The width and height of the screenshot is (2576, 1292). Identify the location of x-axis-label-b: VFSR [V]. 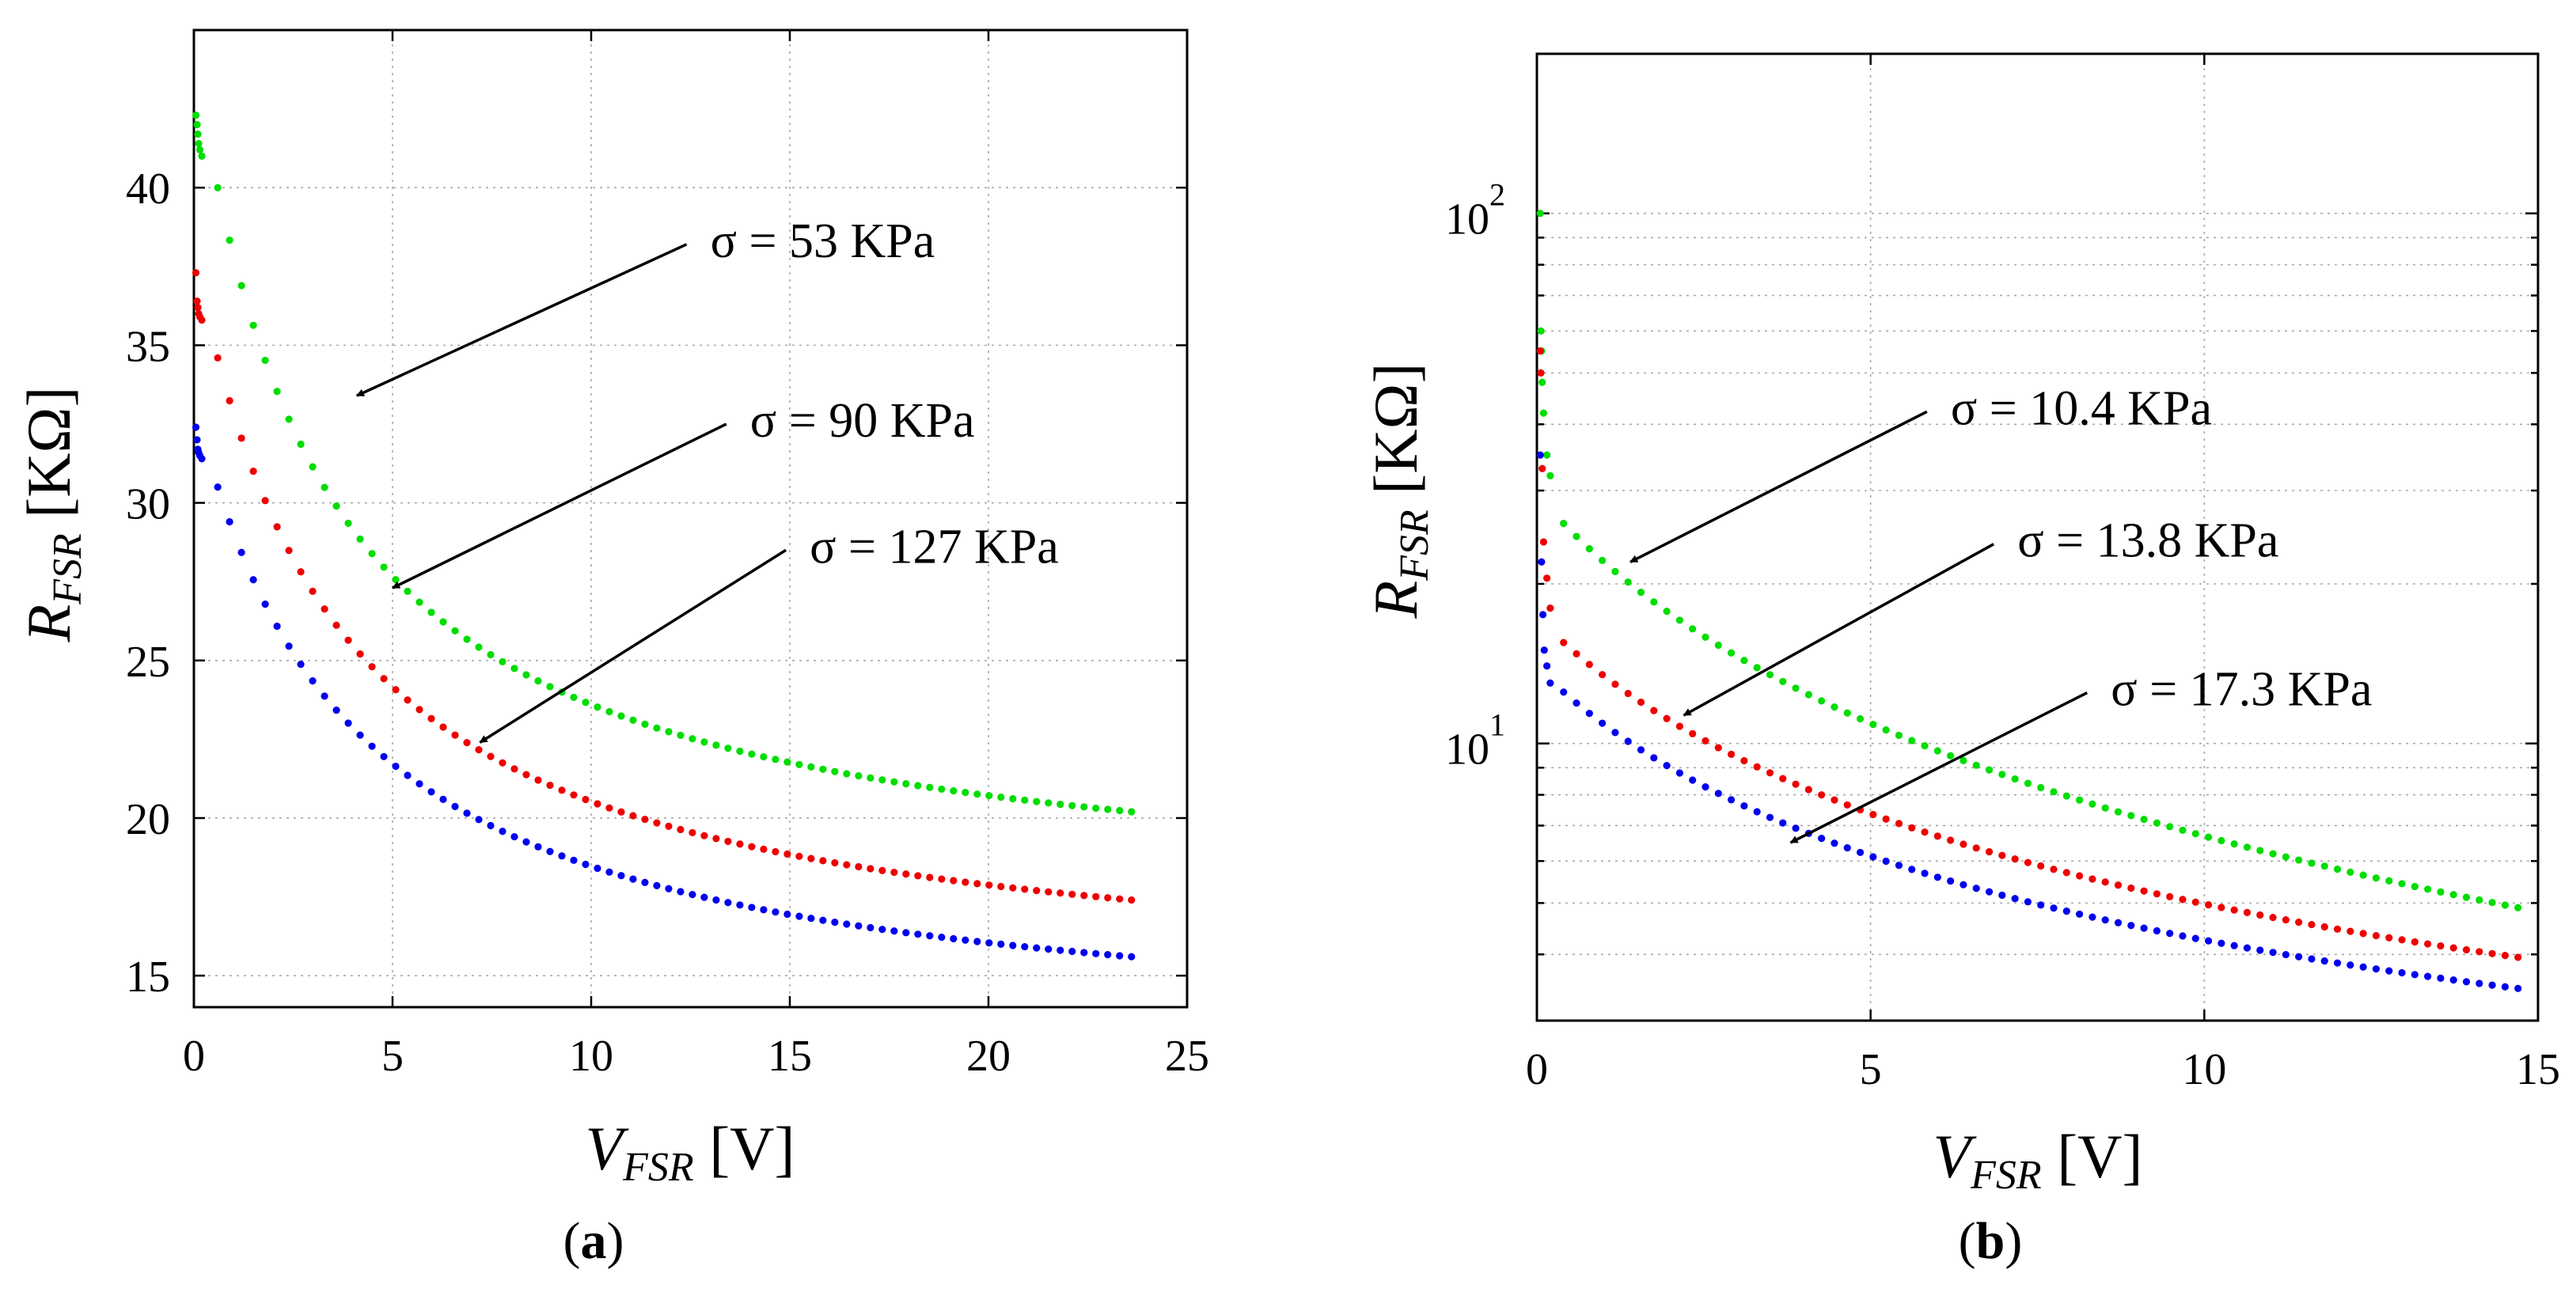
(2038, 1160).